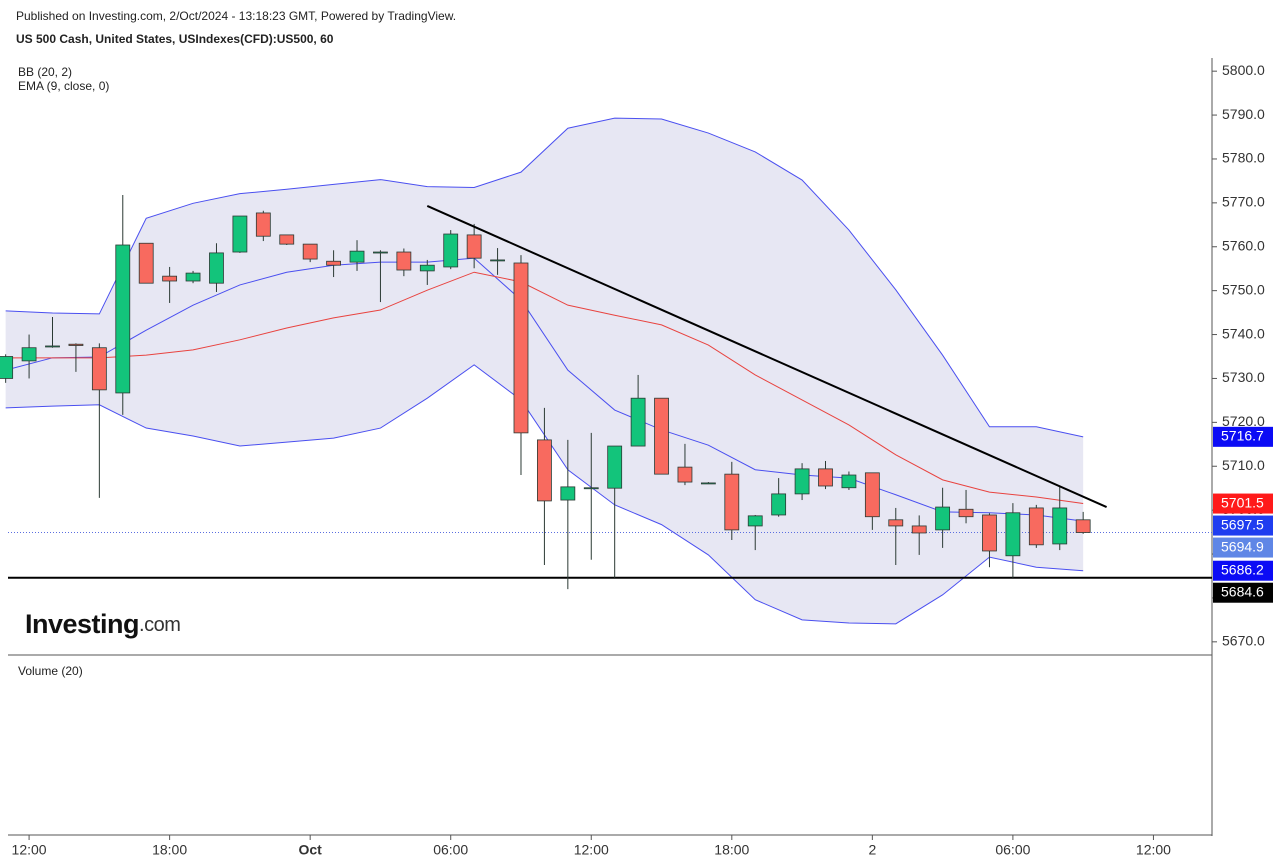 Image resolution: width=1279 pixels, height=866 pixels. I want to click on price-label: 5697.5, so click(1242, 524).